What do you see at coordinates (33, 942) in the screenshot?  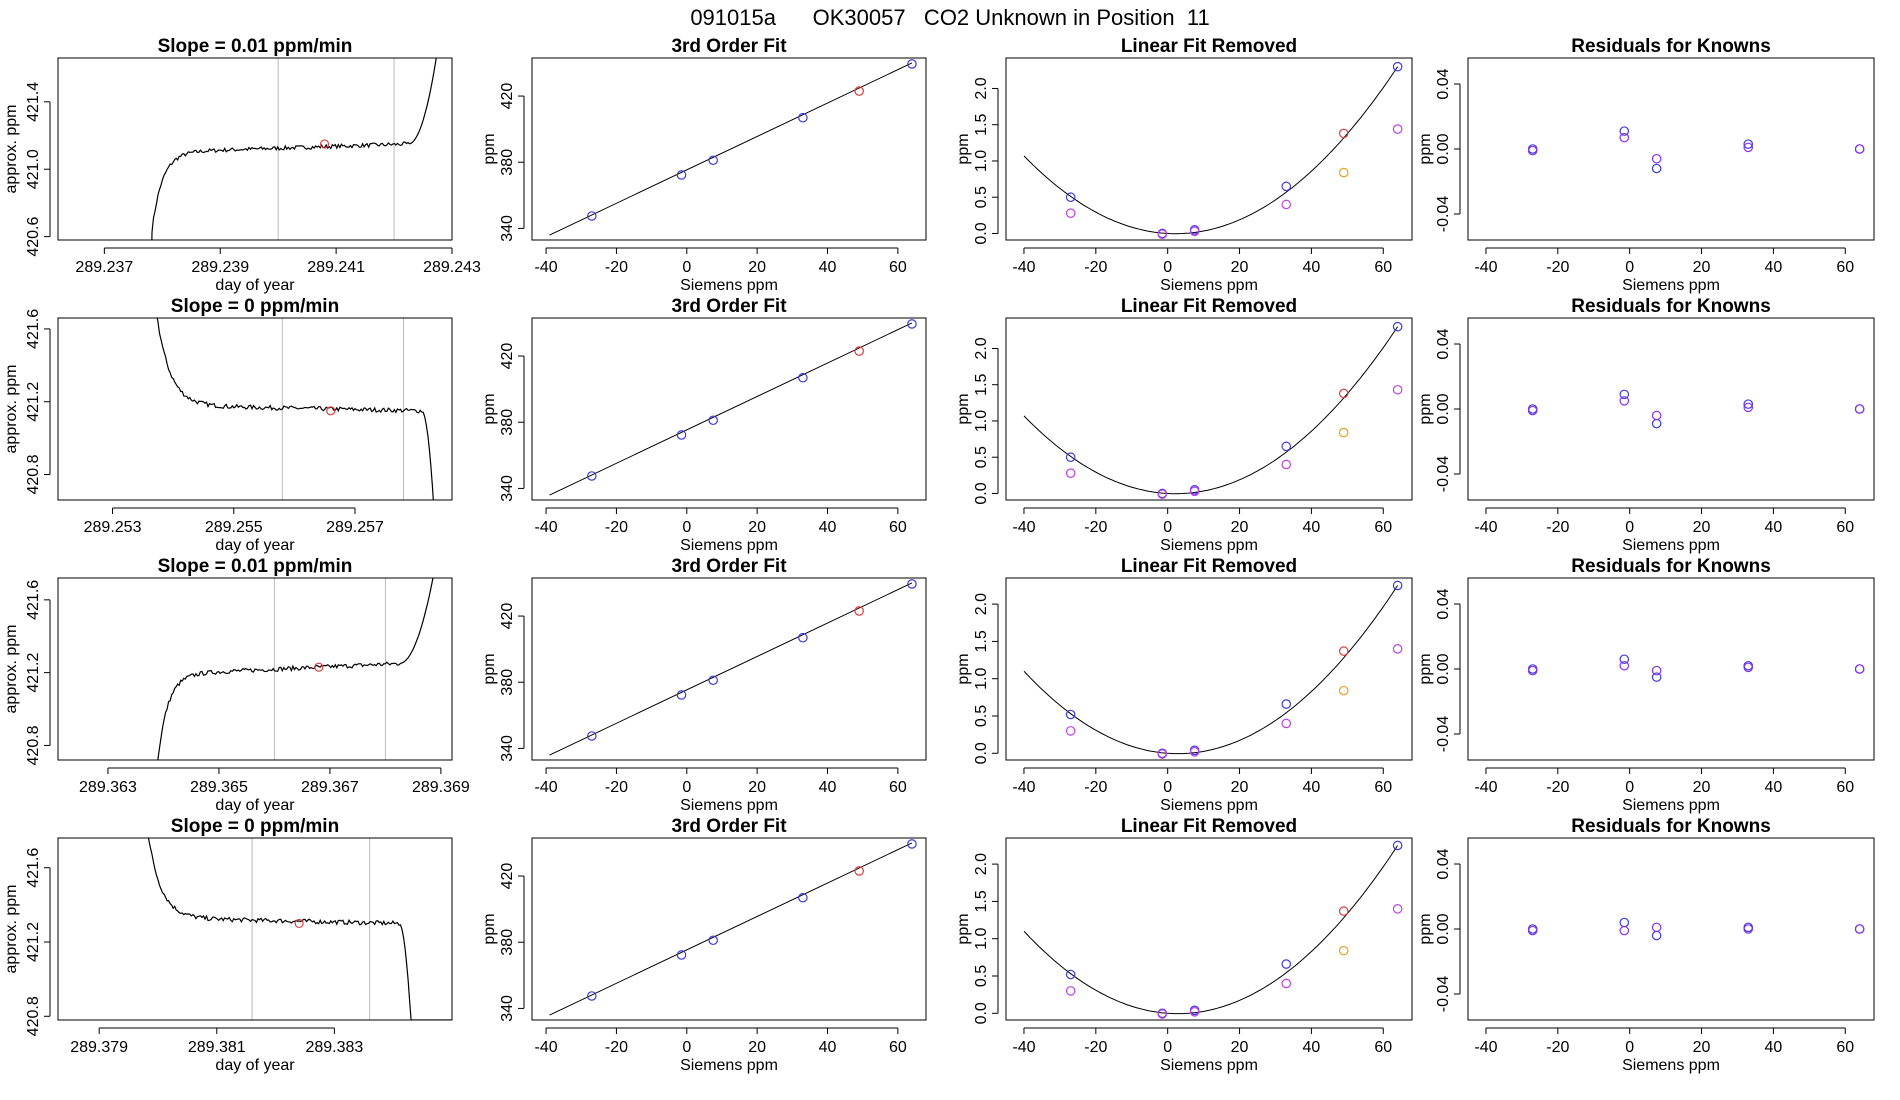 I see `y-tick-label: 421.2` at bounding box center [33, 942].